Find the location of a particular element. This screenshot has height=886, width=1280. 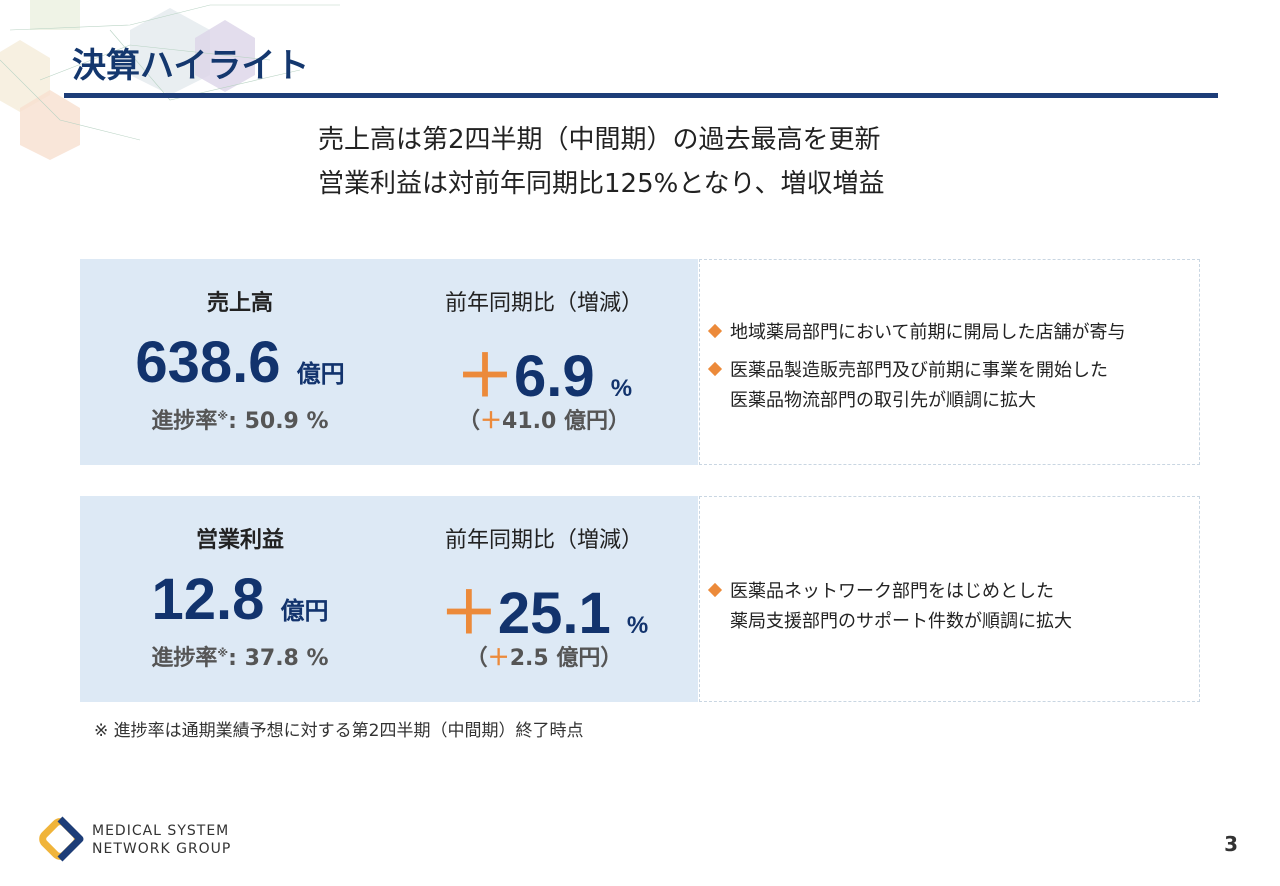

profit-comments: 医薬品ネットワーク部門をはじめとした 薬局支援部門のサポート件数が順調に拡大 is located at coordinates (949, 599).